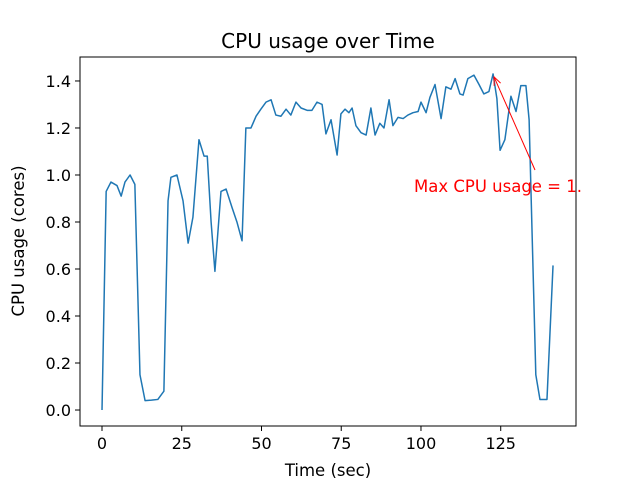 The width and height of the screenshot is (640, 480). What do you see at coordinates (58, 128) in the screenshot?
I see `y-tick-label: 1.2` at bounding box center [58, 128].